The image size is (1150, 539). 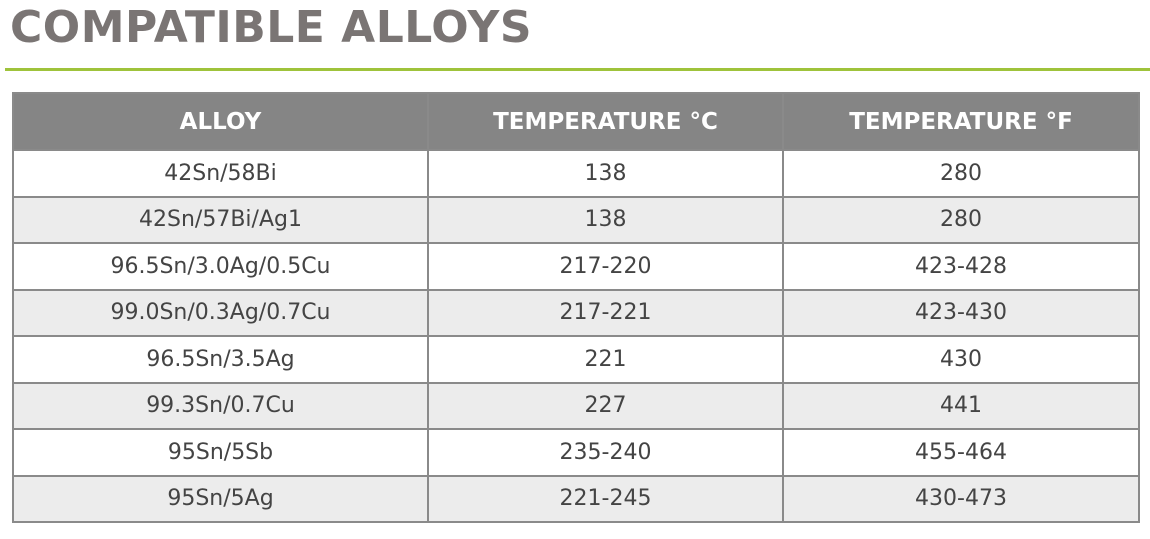 I want to click on table-row: 99.3Sn/0.7Cu 227 441, so click(x=576, y=405).